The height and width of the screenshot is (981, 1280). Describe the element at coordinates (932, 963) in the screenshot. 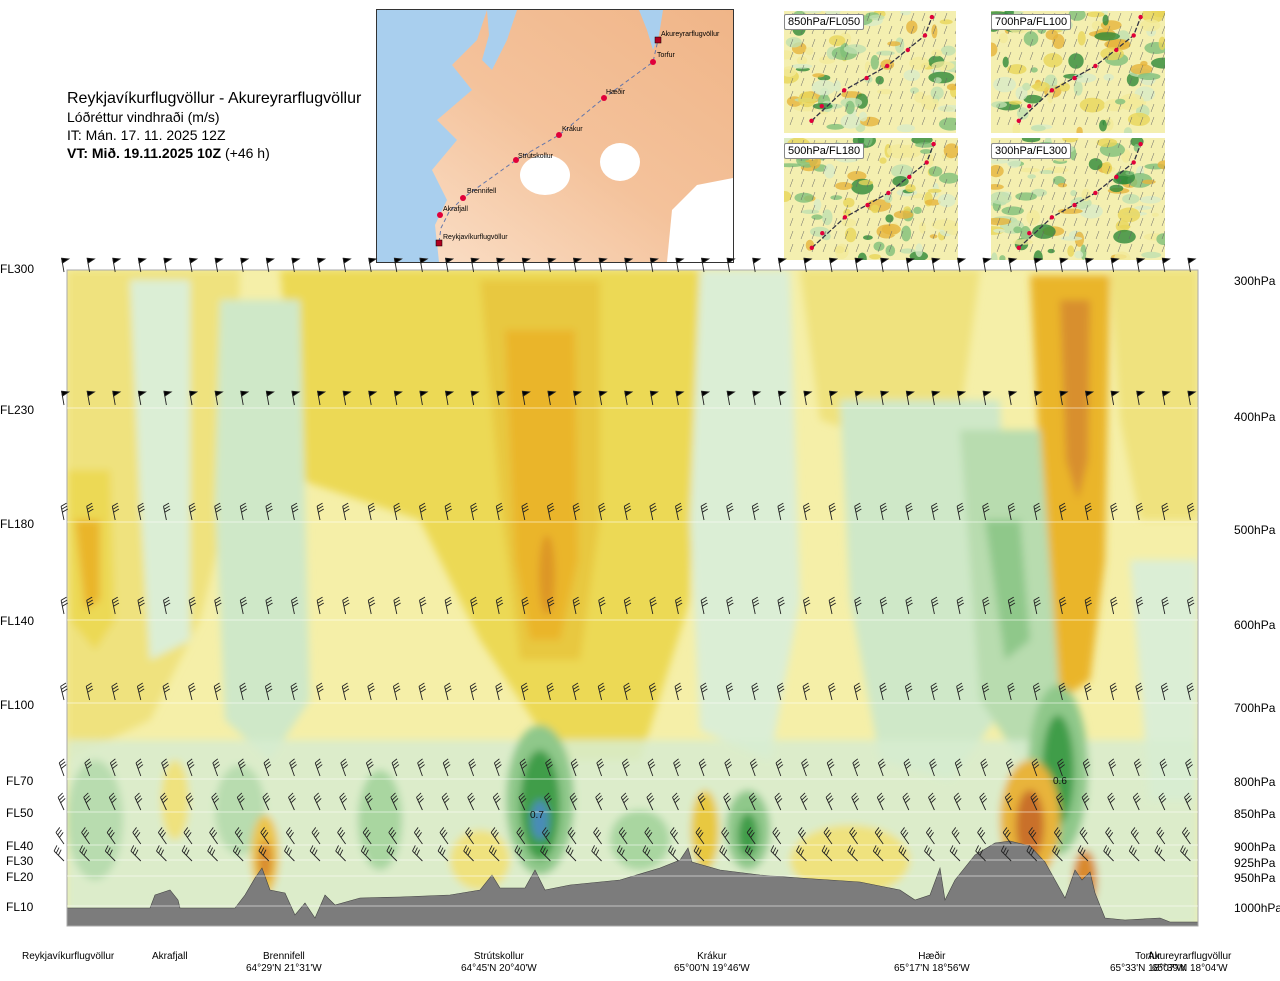

I see `site-label-haedir: Hæðir 65°17'N 18°56'W` at that location.